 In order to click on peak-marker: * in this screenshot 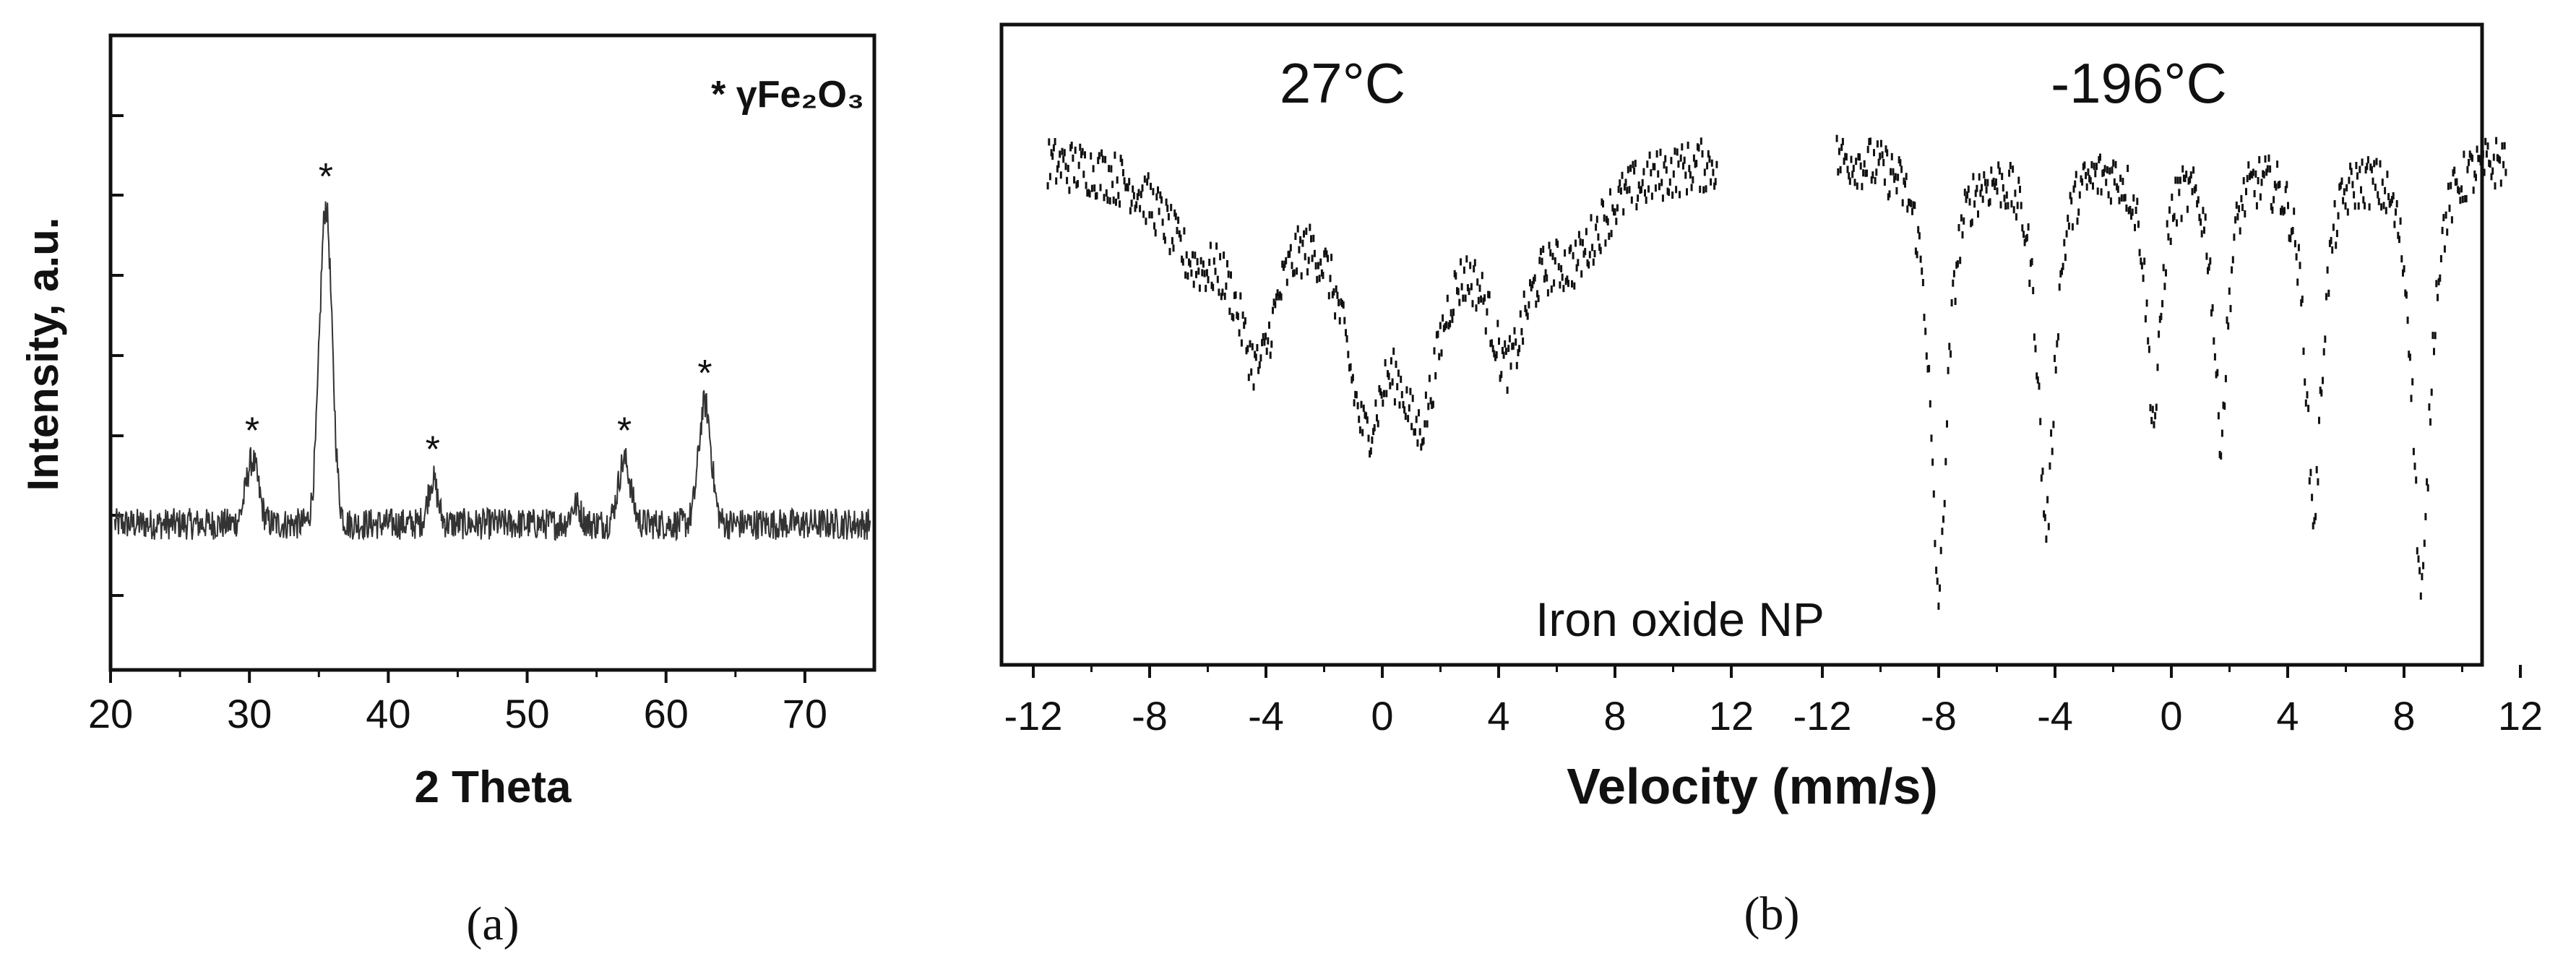, I will do `click(252, 431)`.